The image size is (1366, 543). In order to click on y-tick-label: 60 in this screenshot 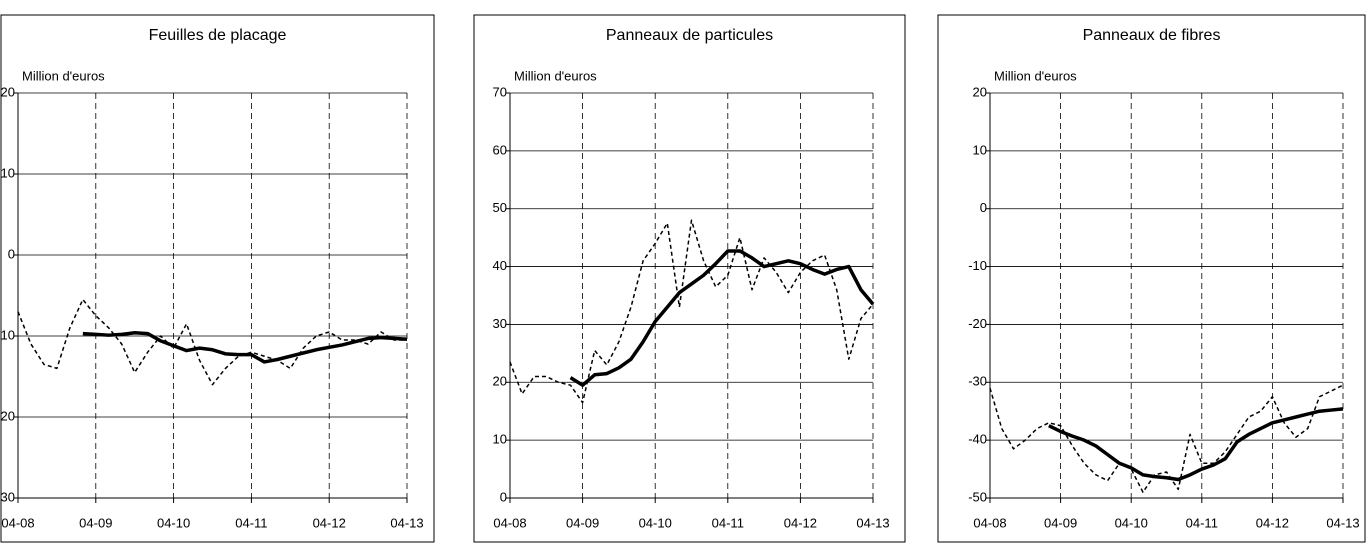, I will do `click(500, 149)`.